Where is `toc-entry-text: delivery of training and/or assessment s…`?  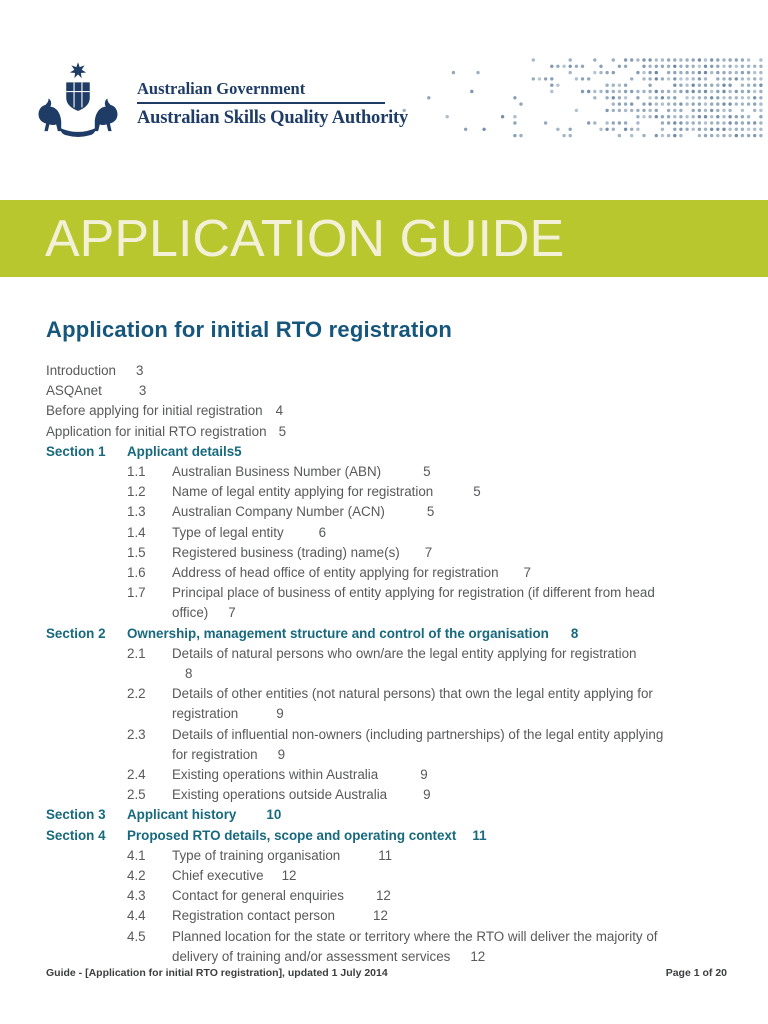 toc-entry-text: delivery of training and/or assessment s… is located at coordinates (311, 956).